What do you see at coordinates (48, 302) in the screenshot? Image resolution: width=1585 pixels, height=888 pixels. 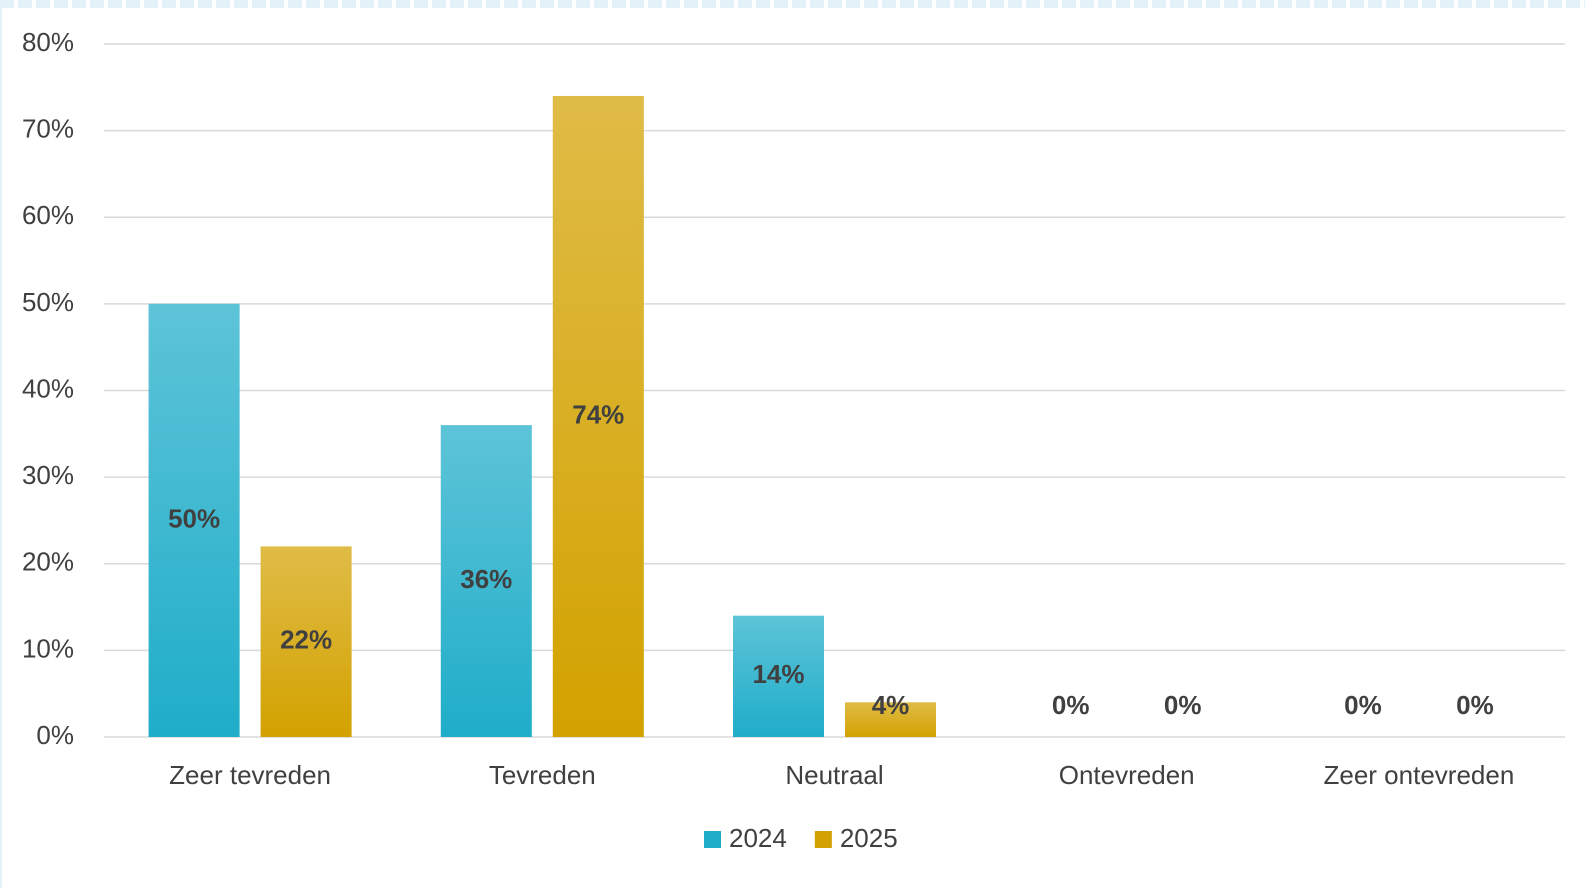 I see `y-tick-label: 50%` at bounding box center [48, 302].